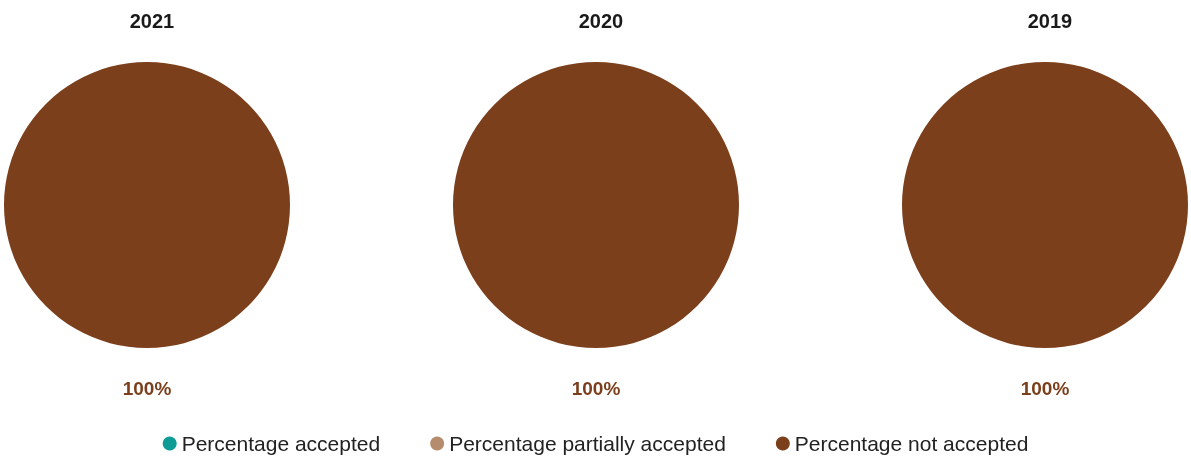  Describe the element at coordinates (587, 443) in the screenshot. I see `legend-label: Percentage partially accepted` at that location.